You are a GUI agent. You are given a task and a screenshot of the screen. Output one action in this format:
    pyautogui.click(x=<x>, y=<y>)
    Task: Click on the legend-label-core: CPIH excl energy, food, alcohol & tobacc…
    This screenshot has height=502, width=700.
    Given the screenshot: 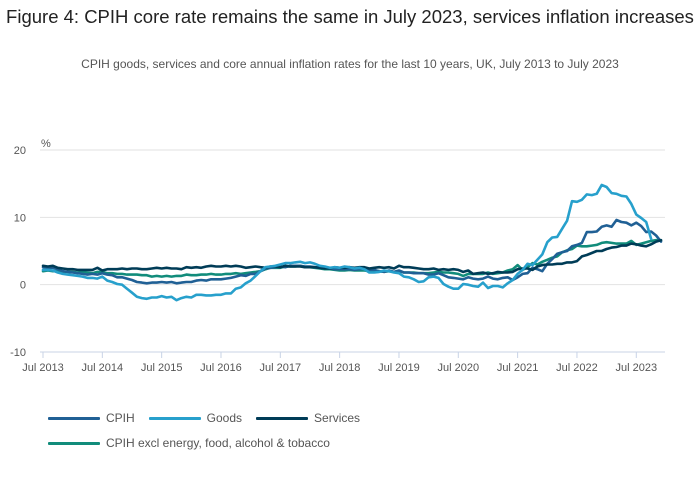 What is the action you would take?
    pyautogui.click(x=218, y=443)
    